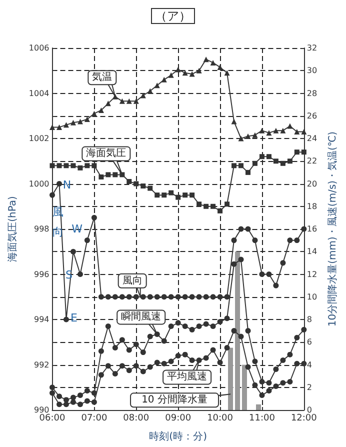 The width and height of the screenshot is (346, 447). I want to click on x-tick-label: 11:00, so click(262, 419).